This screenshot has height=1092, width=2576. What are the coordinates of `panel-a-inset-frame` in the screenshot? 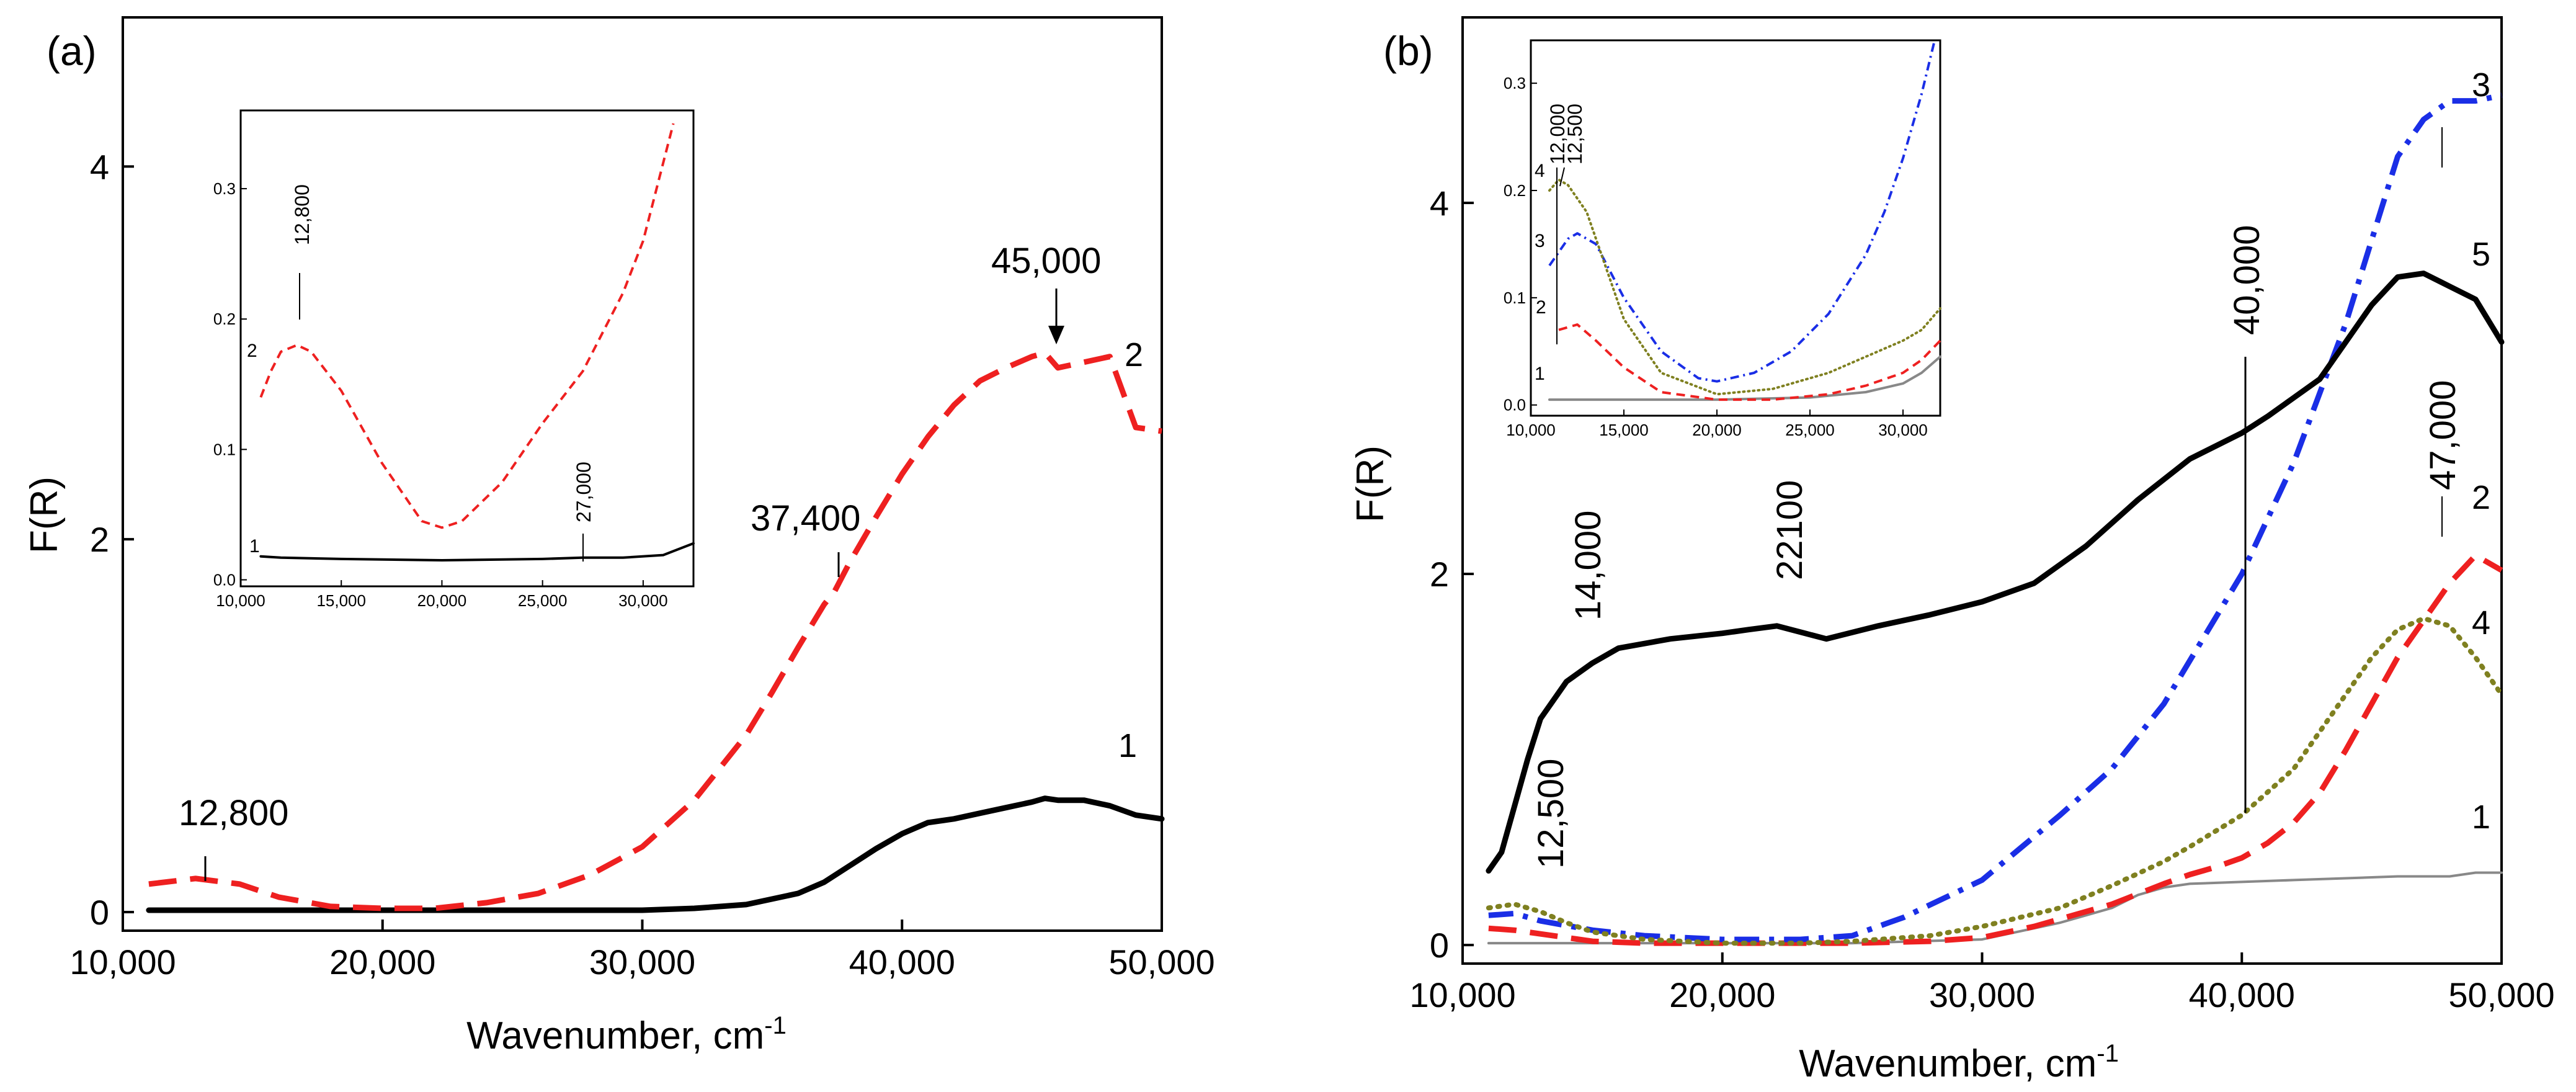 It's located at (467, 349).